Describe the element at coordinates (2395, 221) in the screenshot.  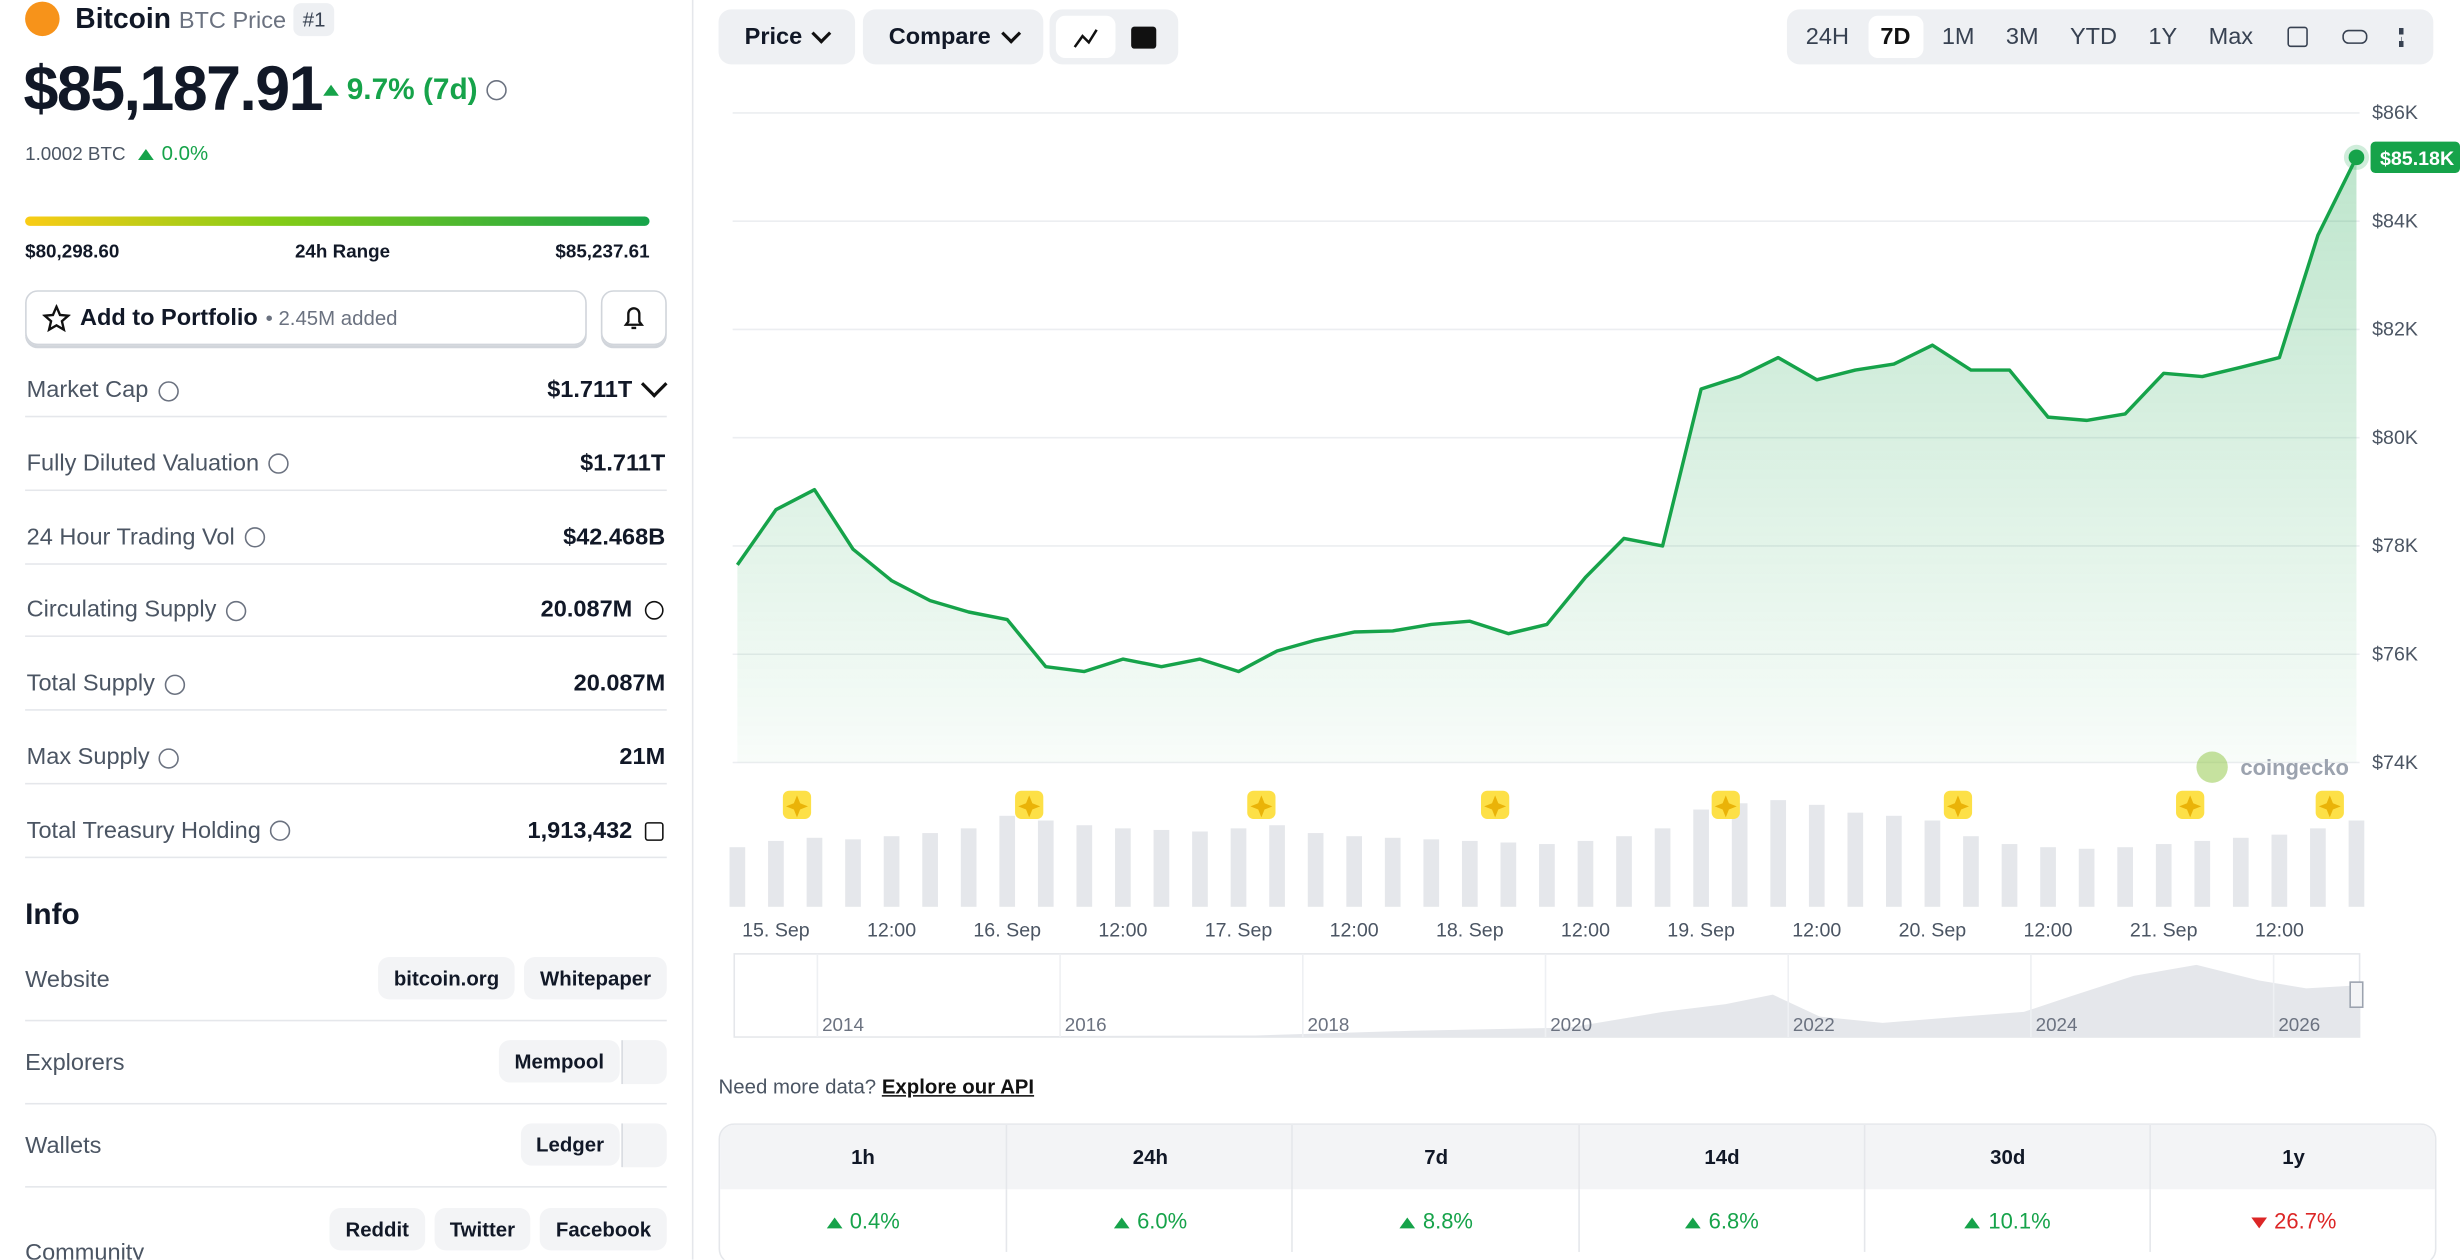
I see `y-tick-label: $84K` at that location.